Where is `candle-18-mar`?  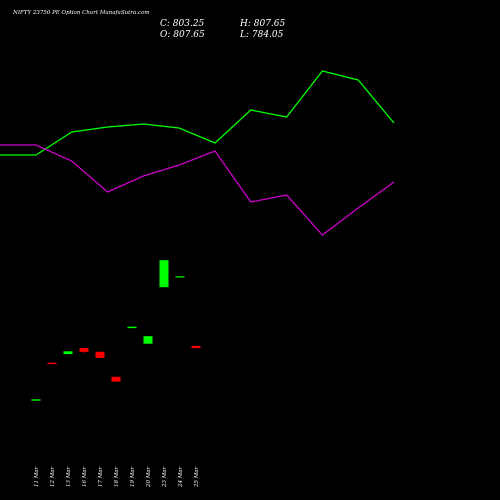
candle-18-mar is located at coordinates (116, 379).